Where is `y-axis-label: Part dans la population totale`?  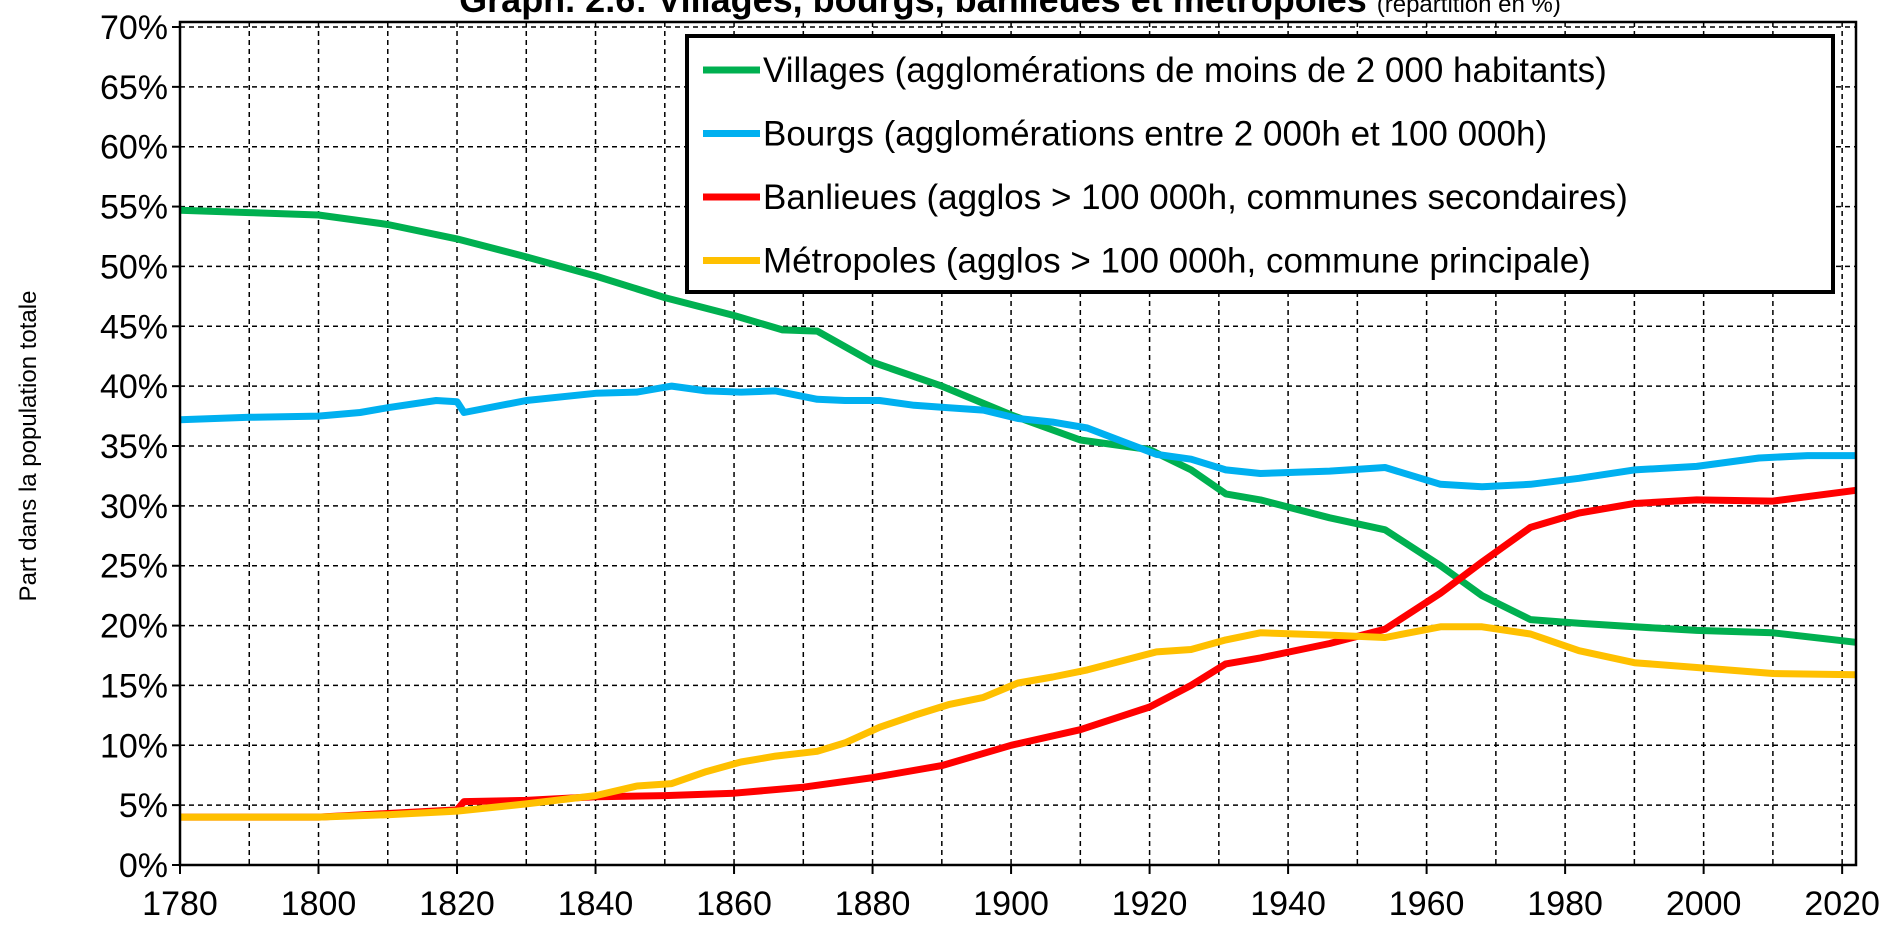 y-axis-label: Part dans la population totale is located at coordinates (28, 446).